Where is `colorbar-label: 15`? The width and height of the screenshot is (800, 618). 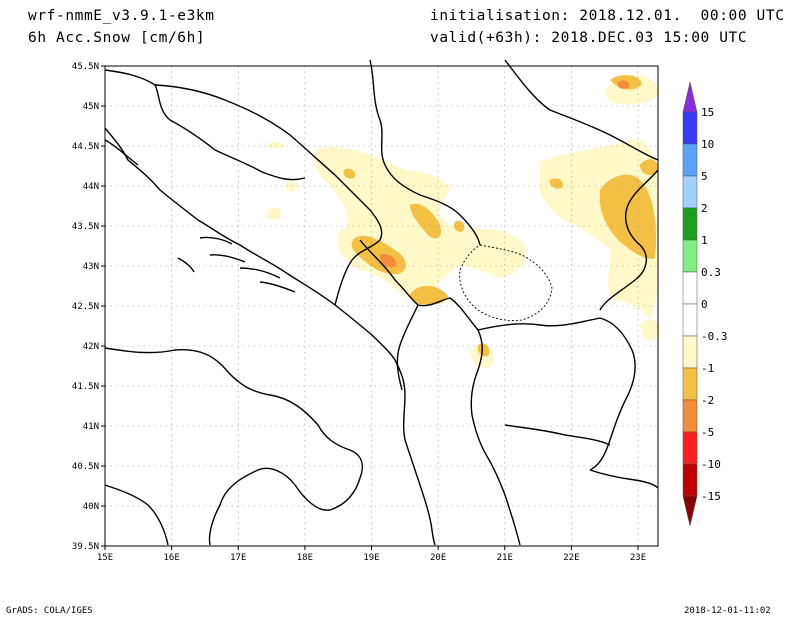 colorbar-label: 15 is located at coordinates (707, 112).